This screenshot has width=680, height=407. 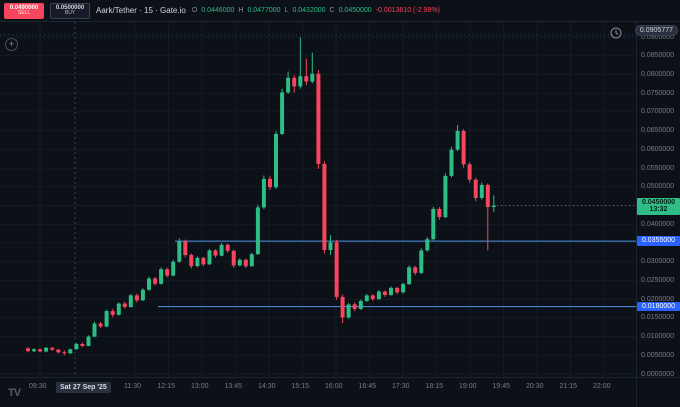 What do you see at coordinates (658, 168) in the screenshot?
I see `price-tick-label: 0.0550000` at bounding box center [658, 168].